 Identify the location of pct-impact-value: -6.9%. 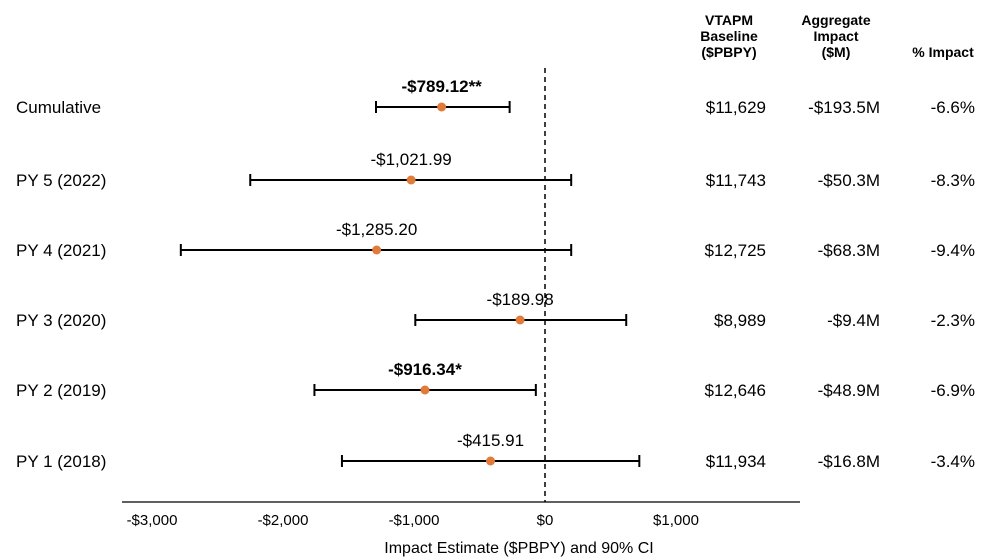
(953, 390).